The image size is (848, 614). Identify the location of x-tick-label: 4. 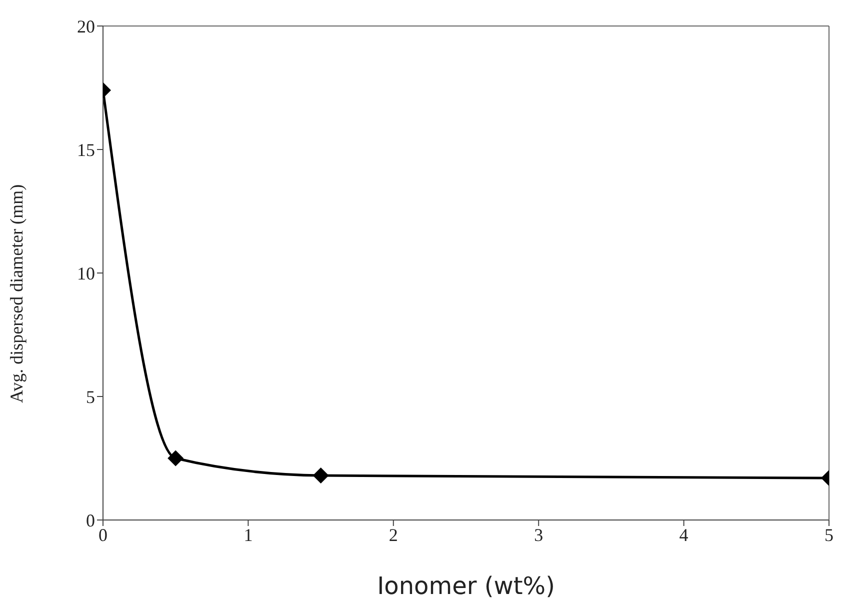
(683, 534).